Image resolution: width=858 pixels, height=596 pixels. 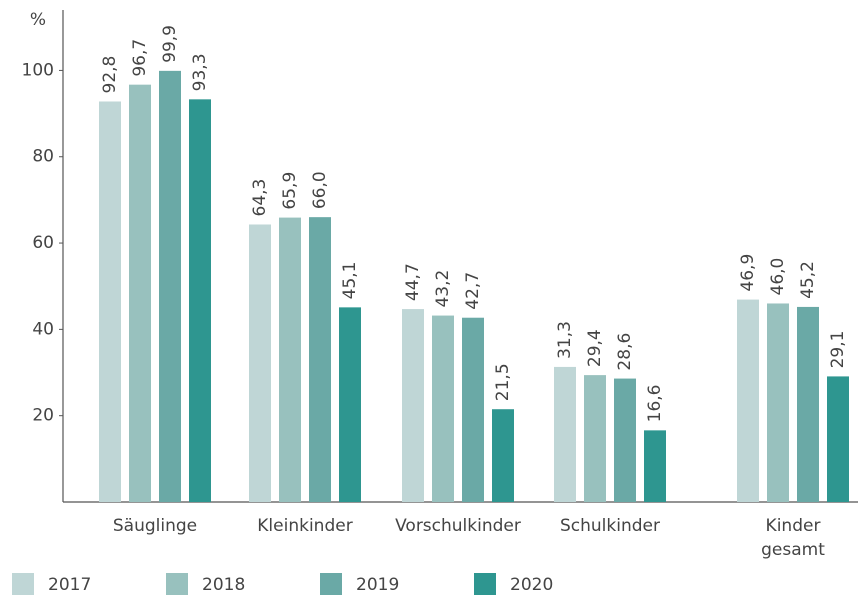 What do you see at coordinates (413, 282) in the screenshot?
I see `value-label: 44,7` at bounding box center [413, 282].